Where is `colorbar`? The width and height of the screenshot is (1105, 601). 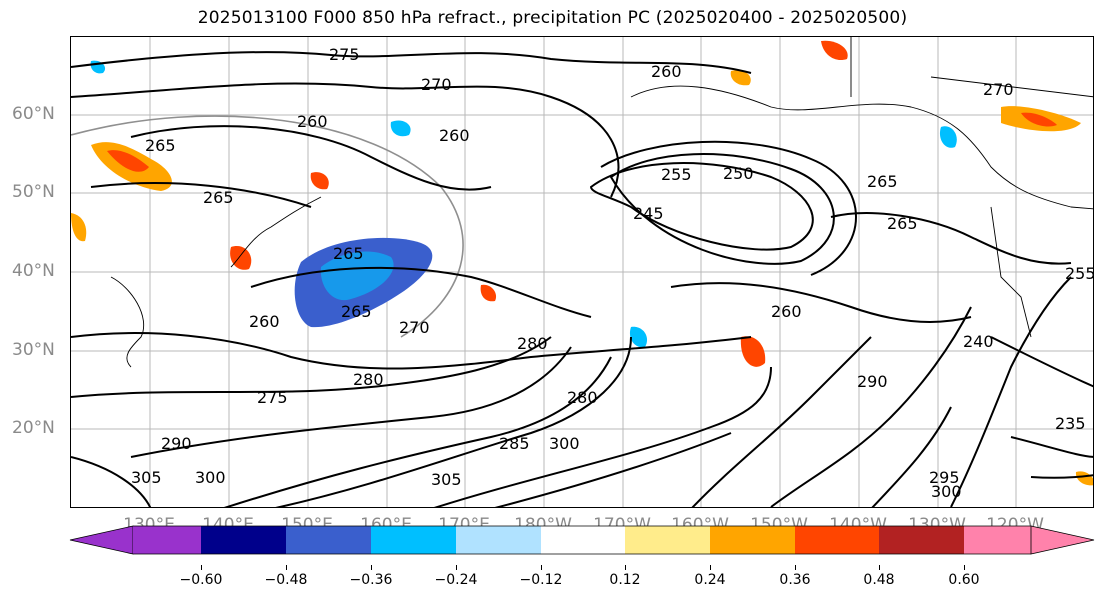
colorbar is located at coordinates (582, 540).